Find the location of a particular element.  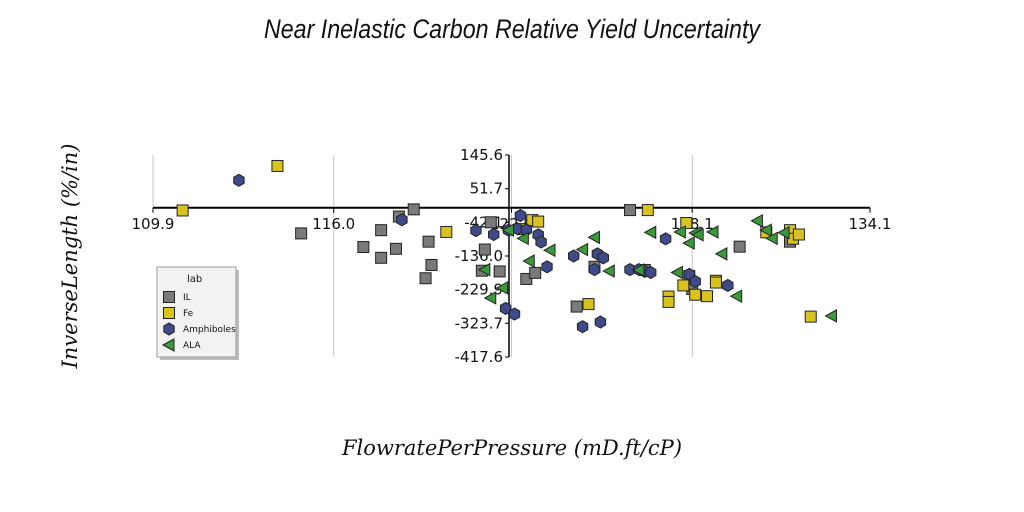

x-tick-label: 134.1 is located at coordinates (870, 224).